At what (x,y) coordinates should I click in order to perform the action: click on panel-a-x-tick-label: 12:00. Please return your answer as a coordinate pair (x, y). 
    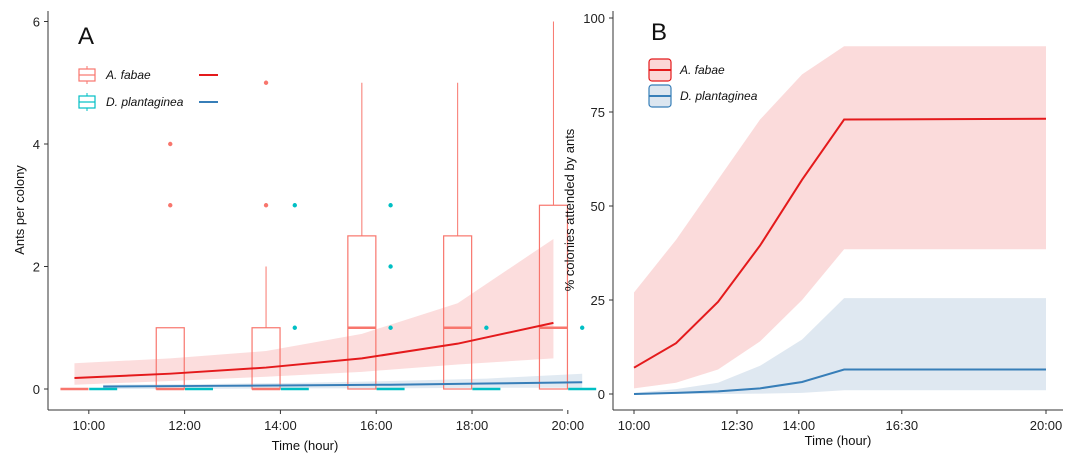
    Looking at the image, I should click on (184, 425).